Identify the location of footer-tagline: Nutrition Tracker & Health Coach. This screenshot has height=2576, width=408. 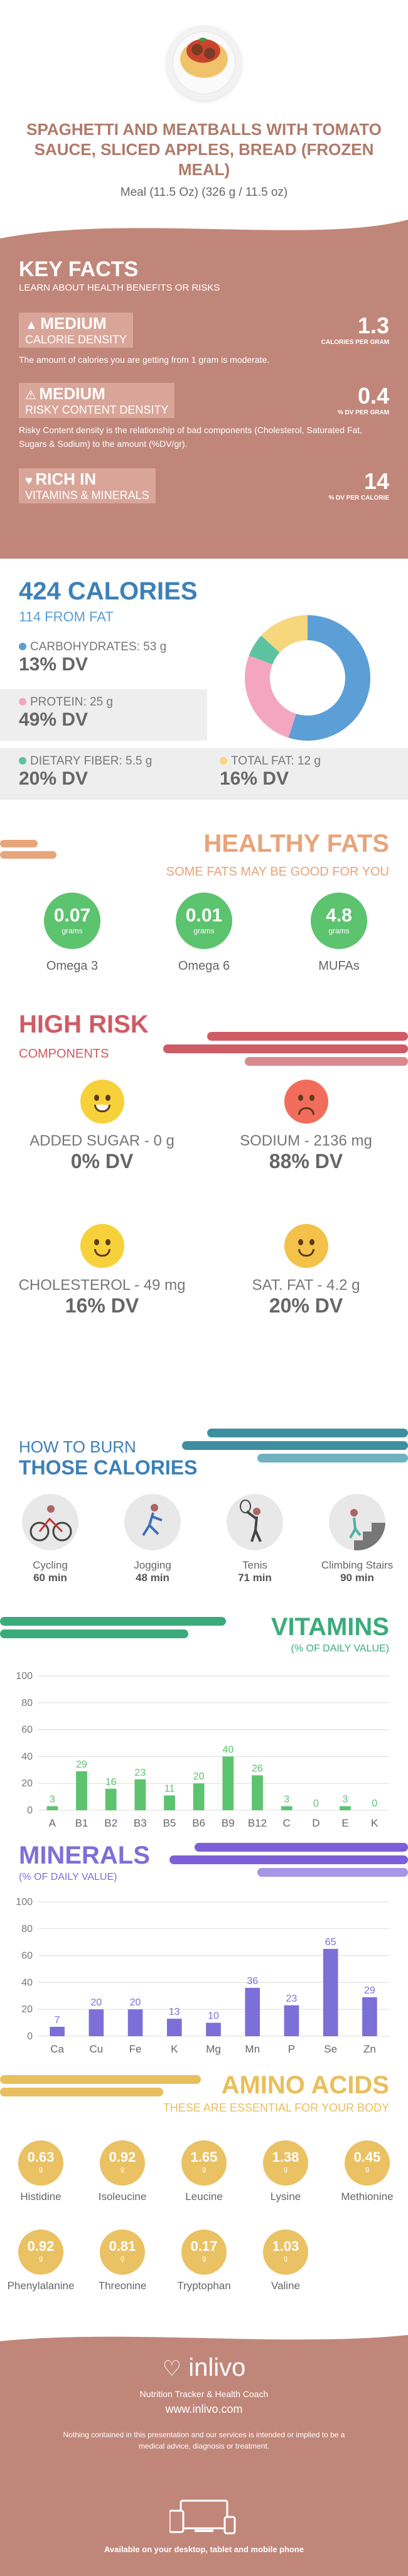
(204, 2394).